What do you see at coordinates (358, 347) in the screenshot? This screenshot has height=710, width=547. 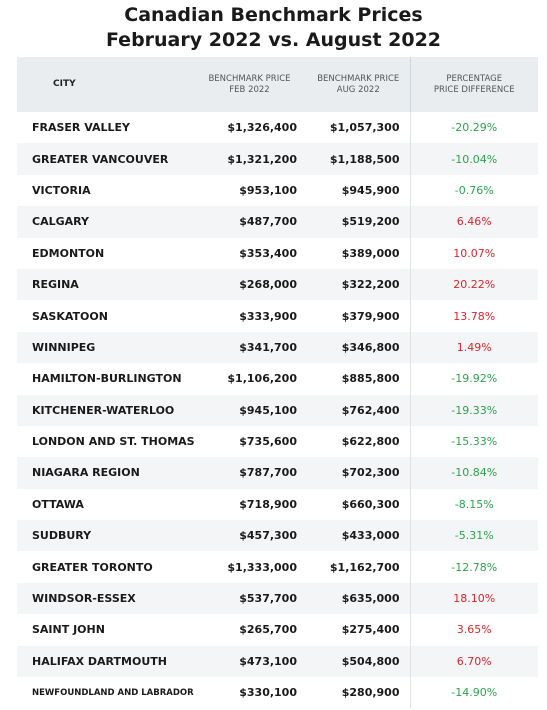 I see `aug-price: $346,800` at bounding box center [358, 347].